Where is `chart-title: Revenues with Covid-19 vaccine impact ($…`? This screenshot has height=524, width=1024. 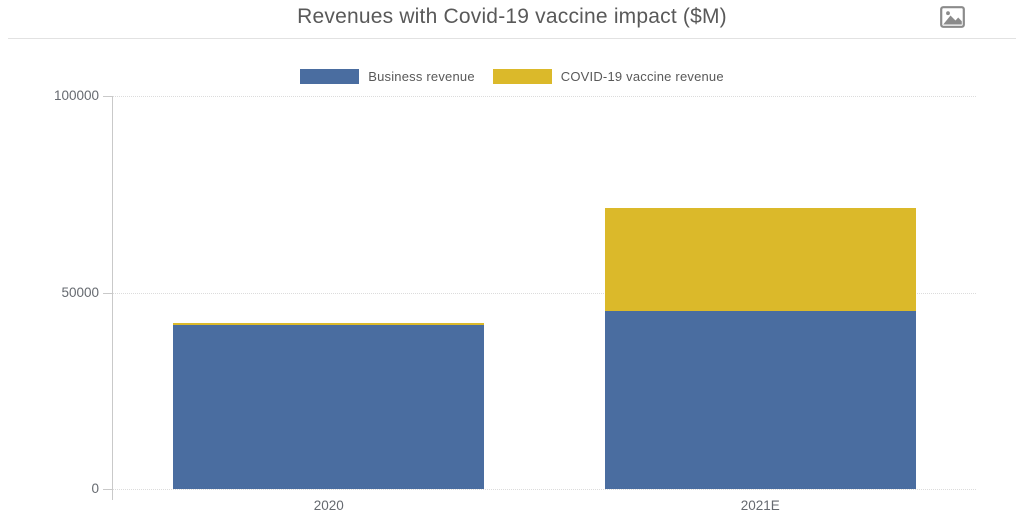 chart-title: Revenues with Covid-19 vaccine impact ($… is located at coordinates (512, 16).